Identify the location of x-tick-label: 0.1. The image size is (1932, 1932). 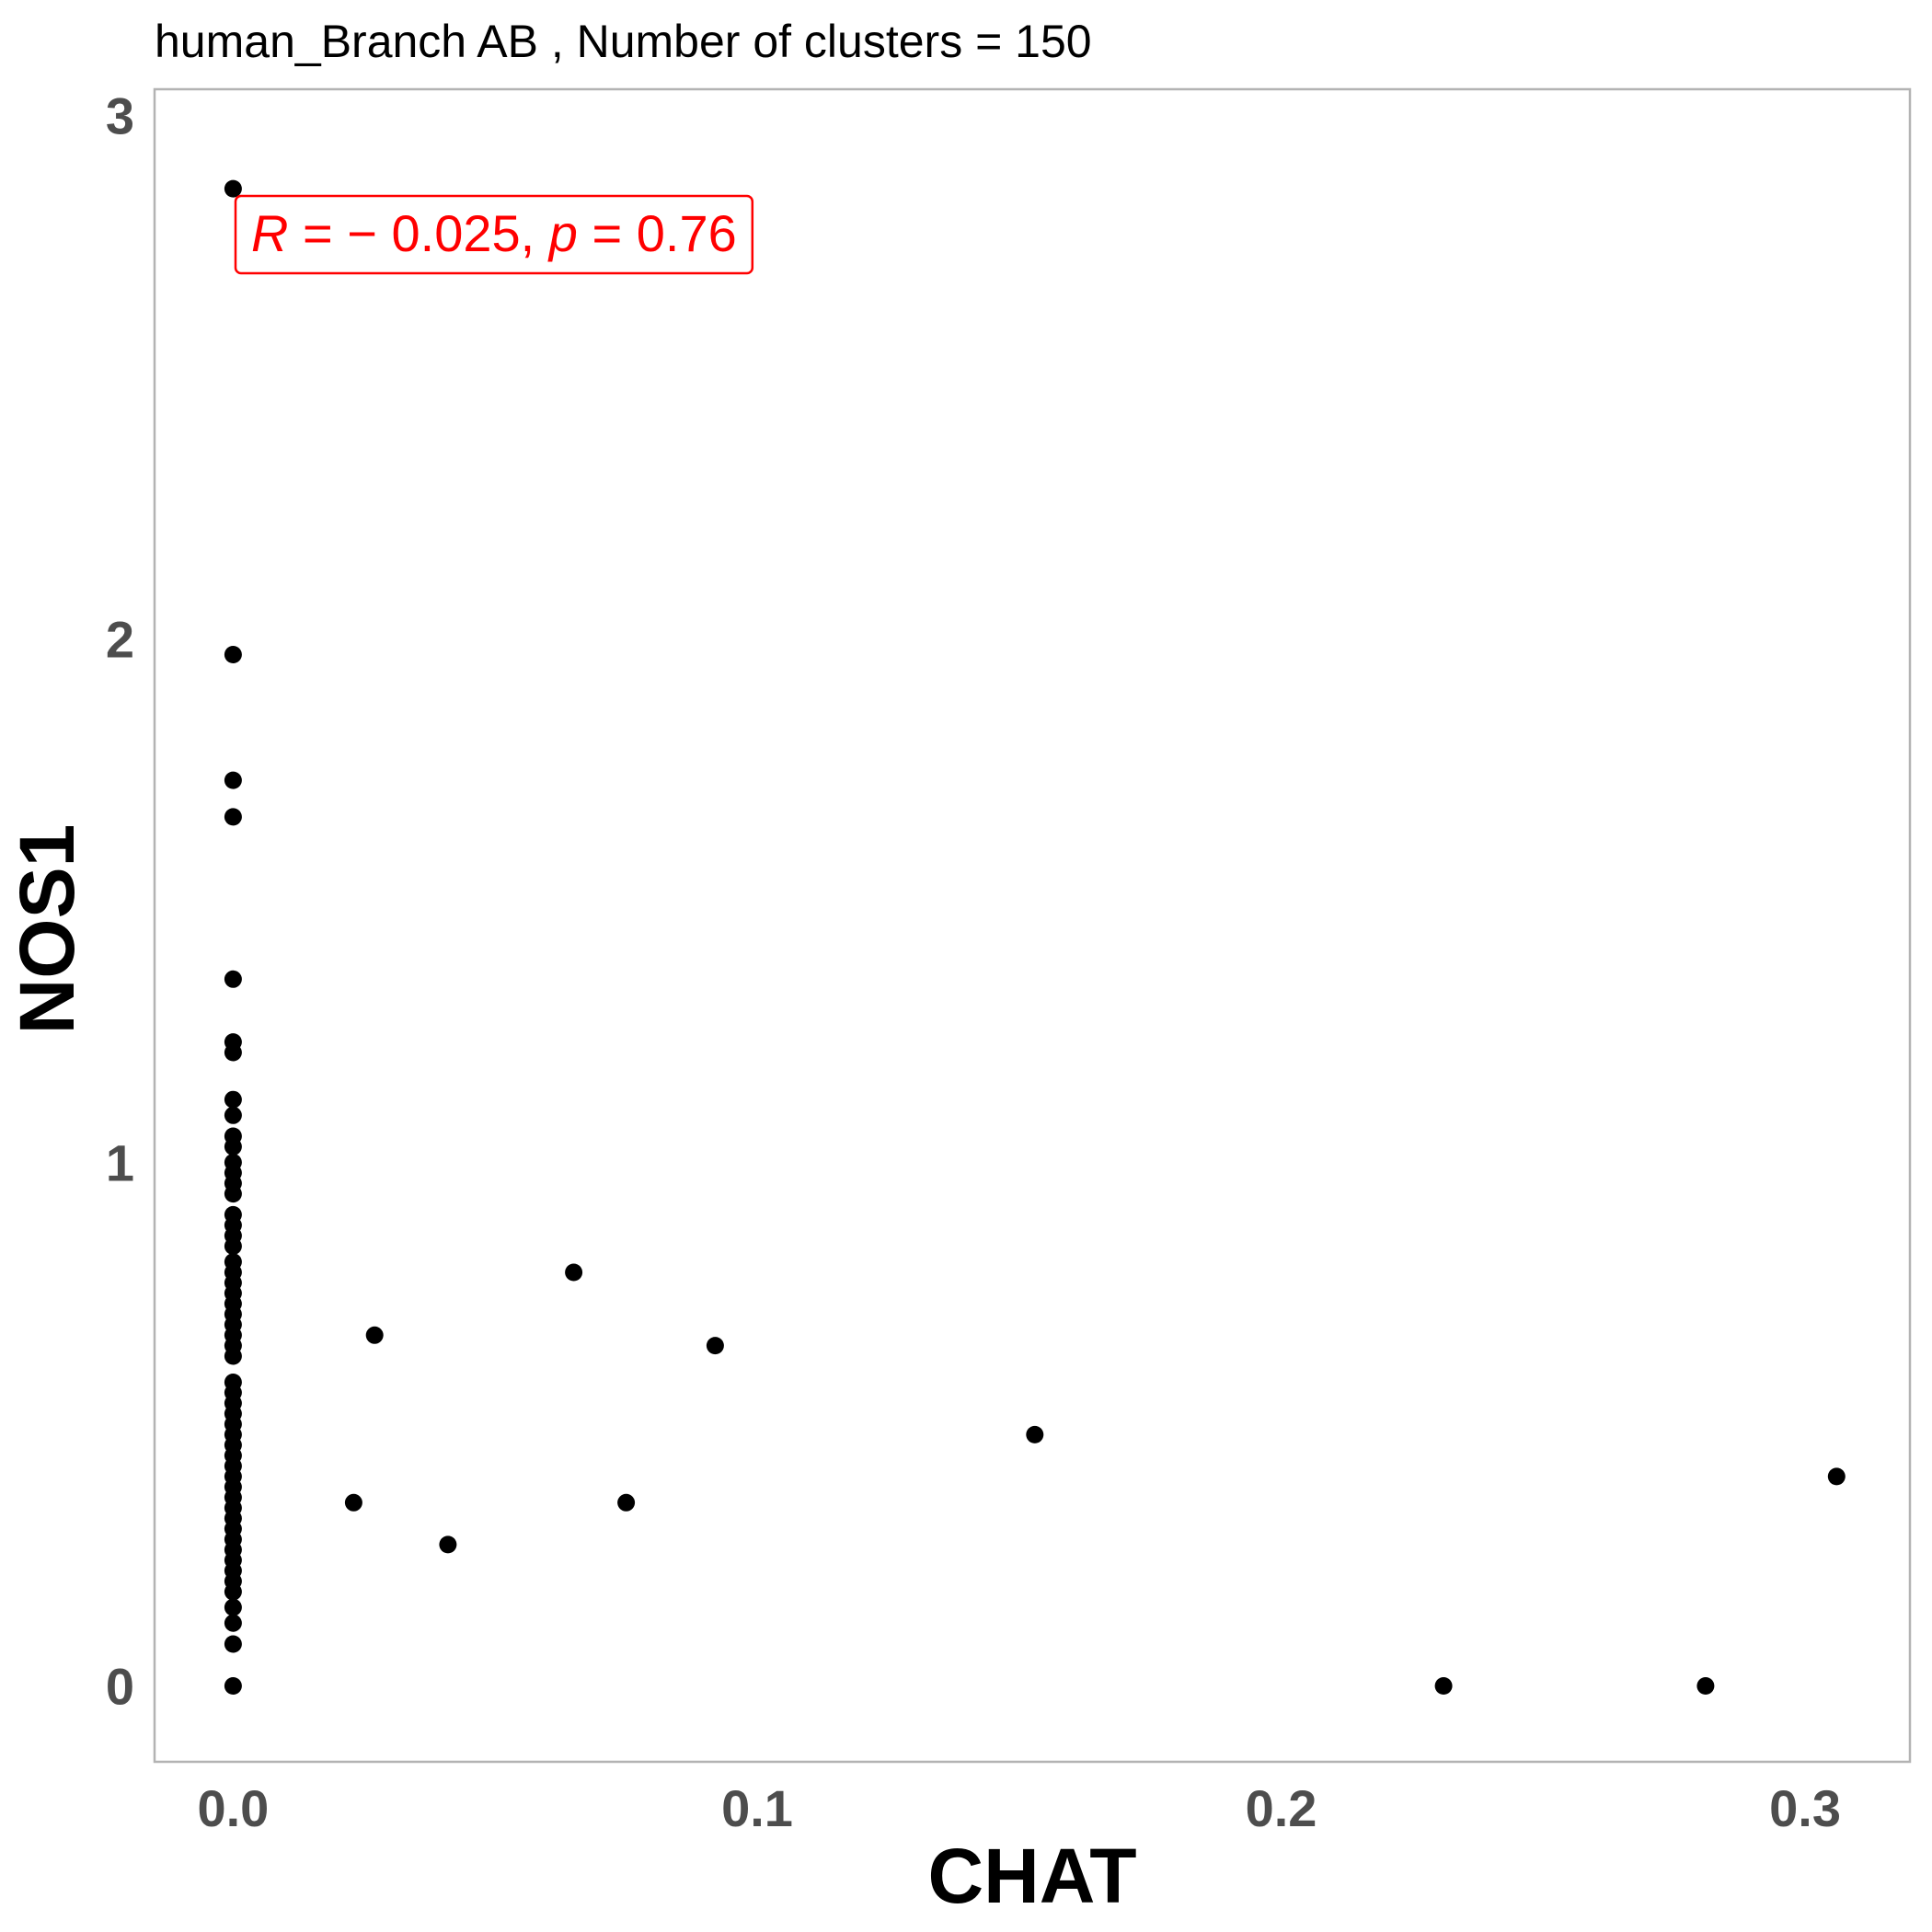
(757, 1808).